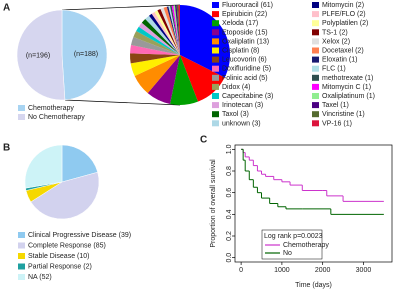  I want to click on legend-value: (13), so click(263, 41).